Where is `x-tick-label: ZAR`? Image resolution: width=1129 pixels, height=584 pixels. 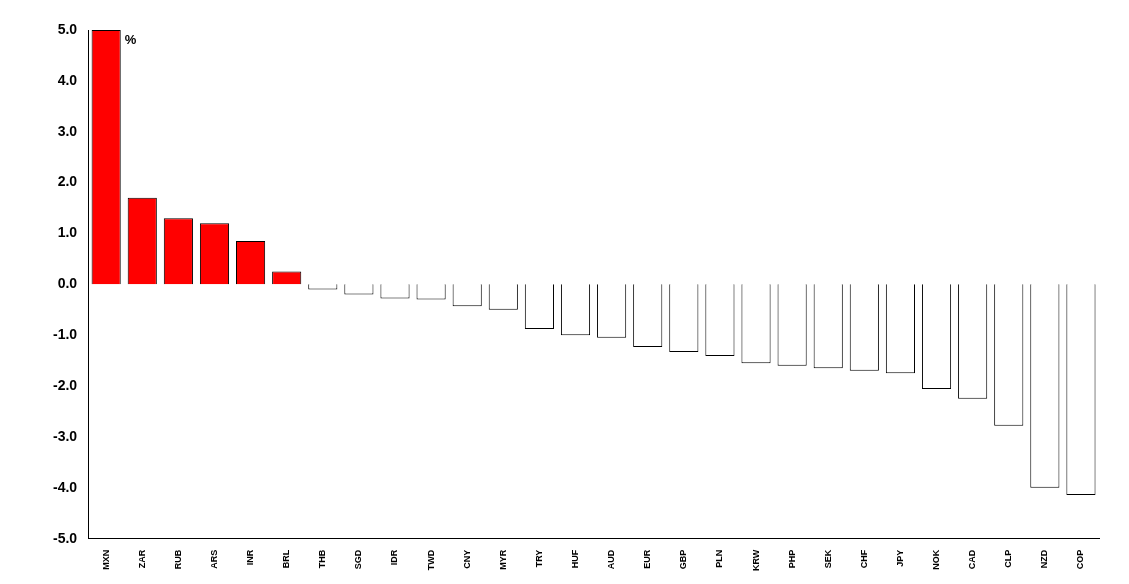
x-tick-label: ZAR is located at coordinates (141, 559).